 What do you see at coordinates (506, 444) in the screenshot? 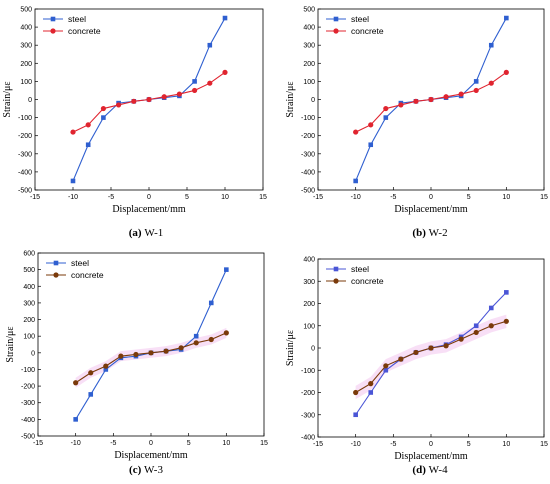
I see `x-tick-label: 10` at bounding box center [506, 444].